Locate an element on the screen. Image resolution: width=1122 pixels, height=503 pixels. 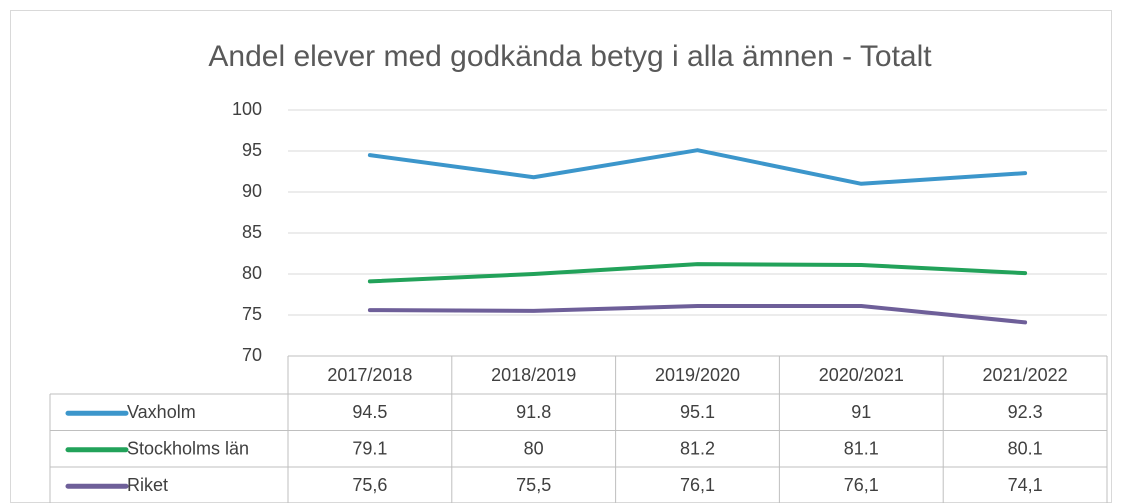
legend-label: Vaxholm is located at coordinates (161, 412).